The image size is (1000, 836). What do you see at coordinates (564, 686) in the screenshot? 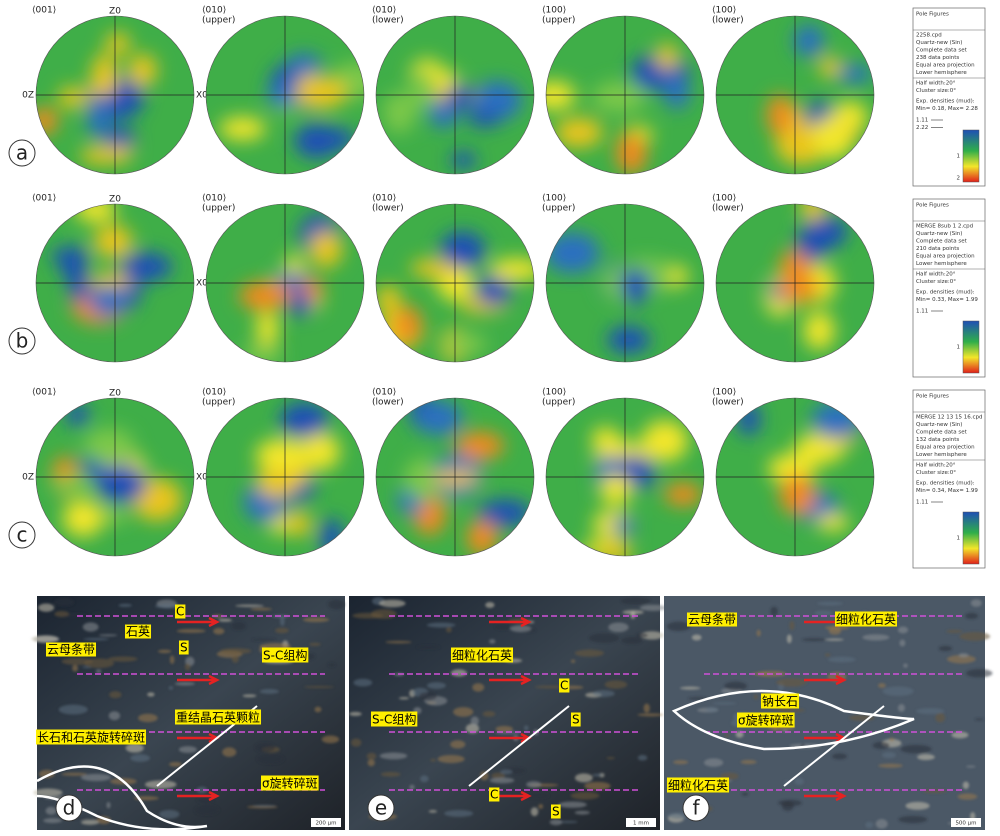
I see `annotation: C` at bounding box center [564, 686].